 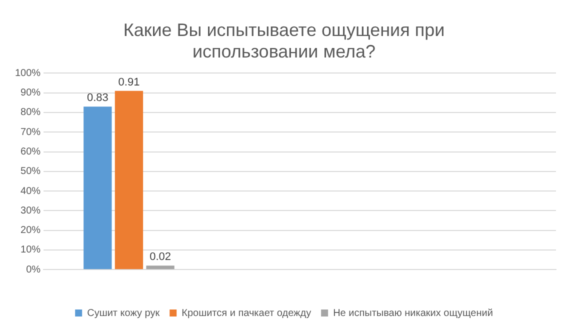 What do you see at coordinates (413, 313) in the screenshot?
I see `legend-label: Не испытываю никаких ощущений` at bounding box center [413, 313].